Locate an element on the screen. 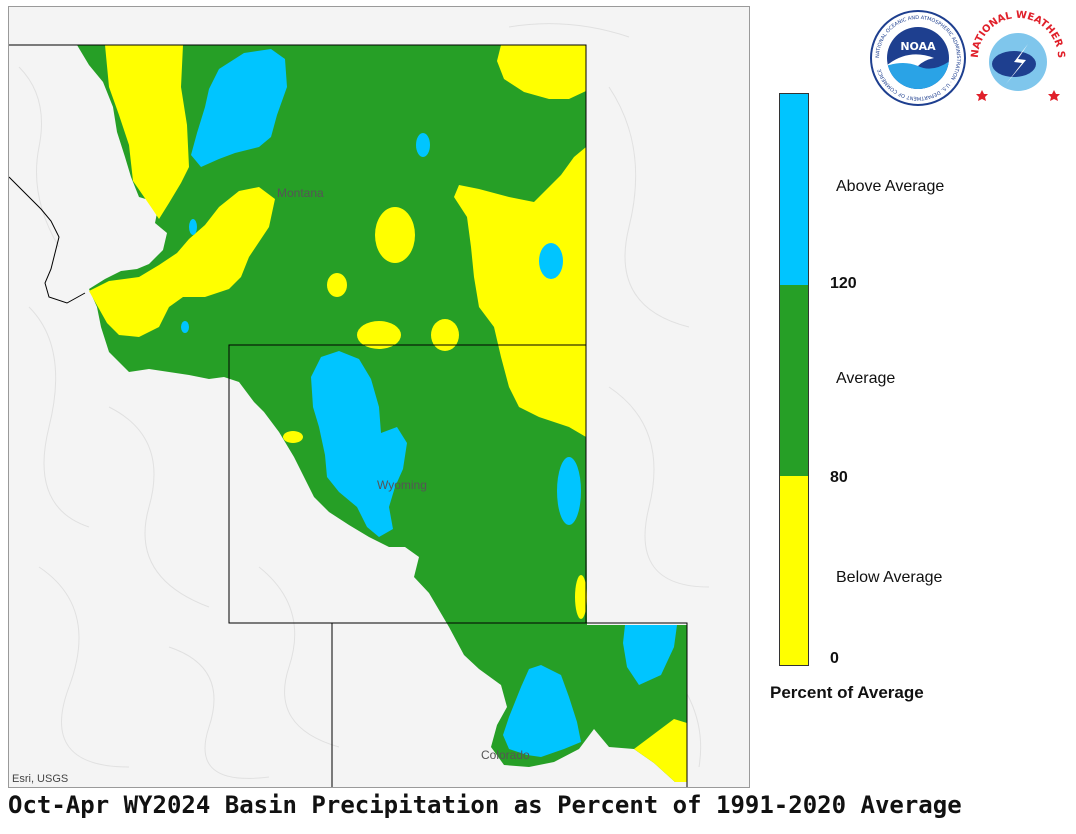  legend-label-above: Above Average is located at coordinates (890, 186).